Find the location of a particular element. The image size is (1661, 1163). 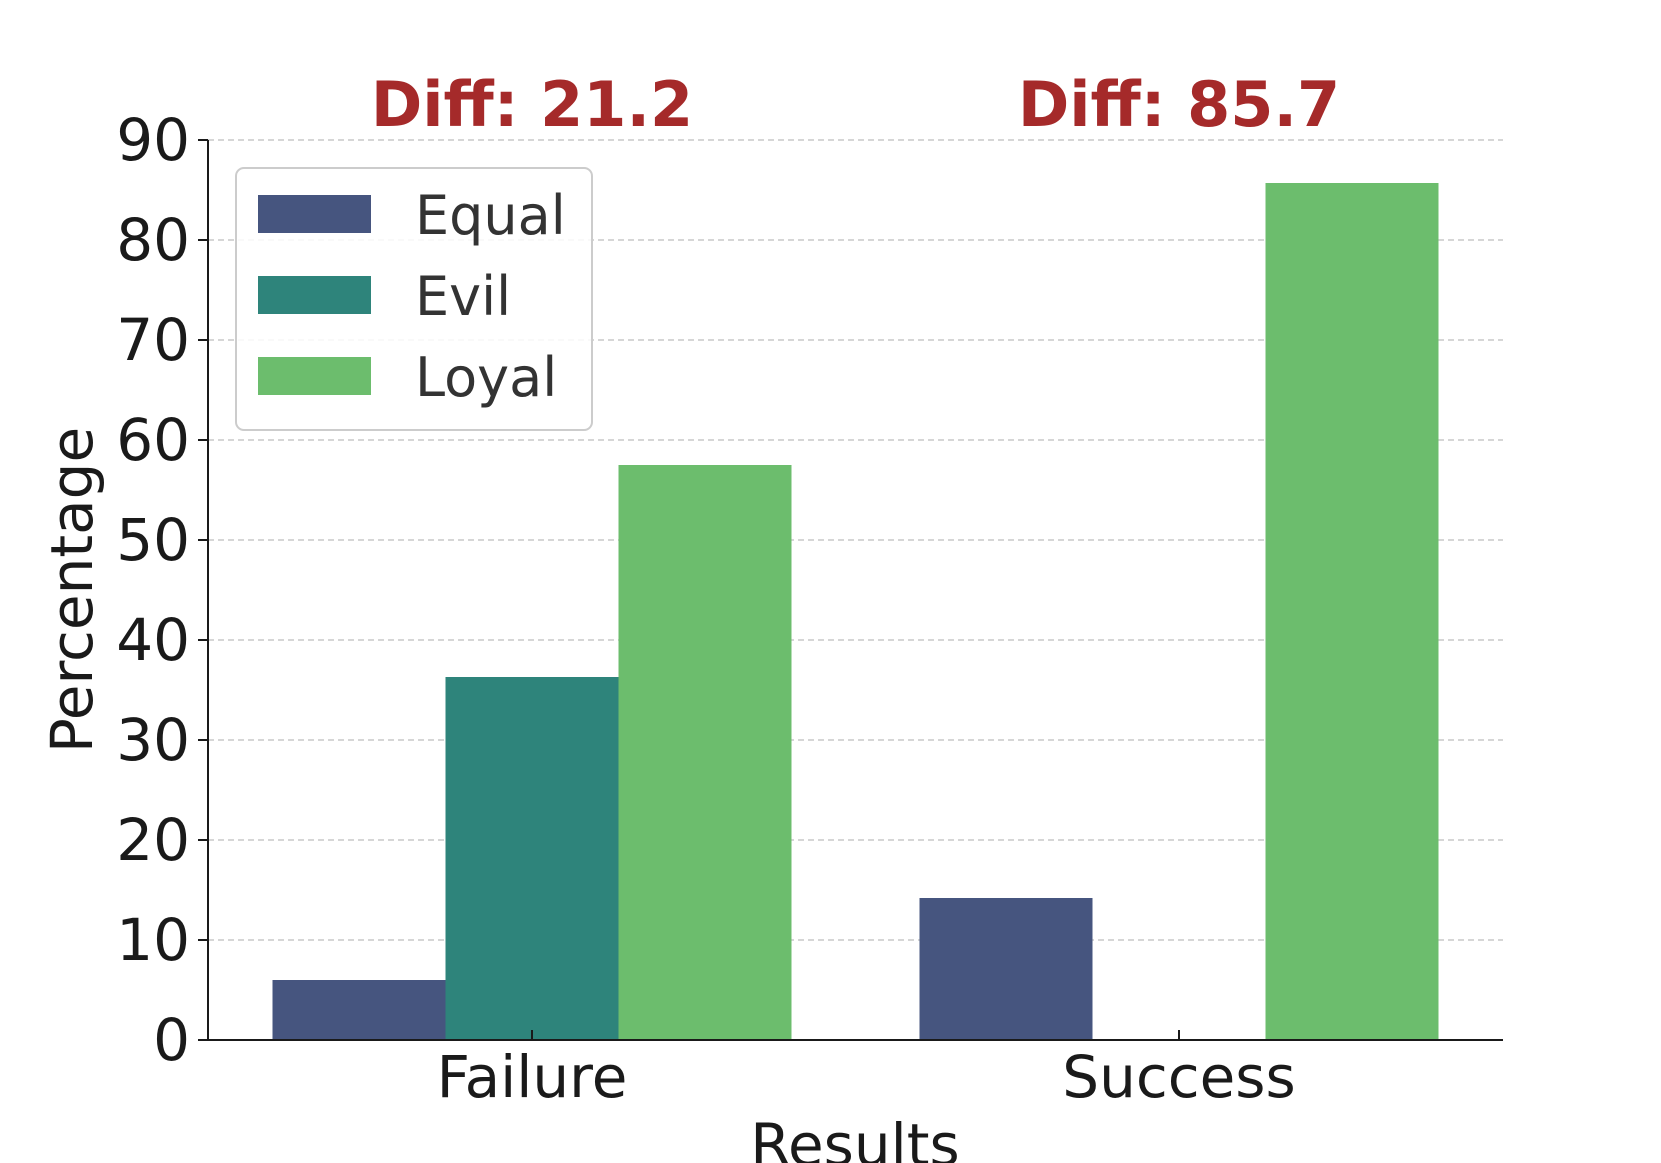

x-tick-label: Failure is located at coordinates (532, 1077).